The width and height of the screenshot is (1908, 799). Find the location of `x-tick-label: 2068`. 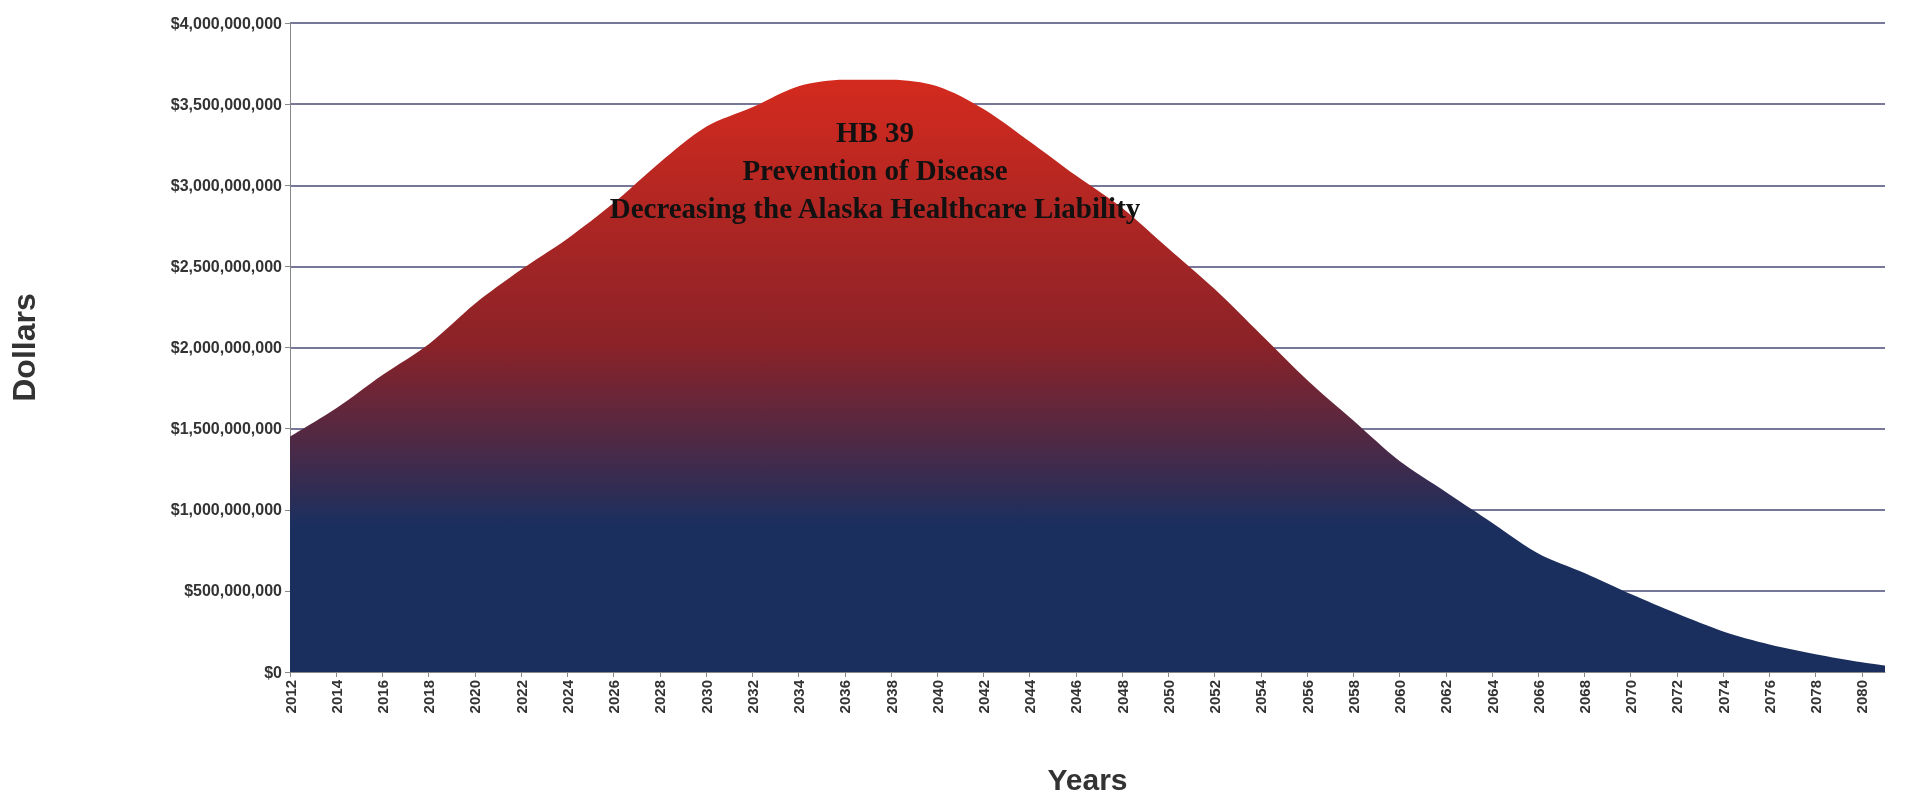

x-tick-label: 2068 is located at coordinates (1584, 697).